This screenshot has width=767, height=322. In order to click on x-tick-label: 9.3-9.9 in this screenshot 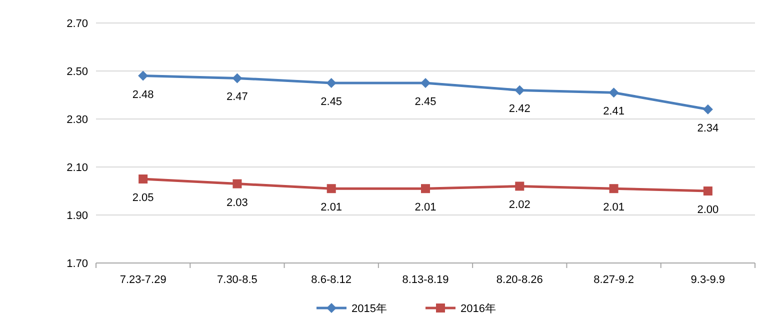, I will do `click(708, 280)`.